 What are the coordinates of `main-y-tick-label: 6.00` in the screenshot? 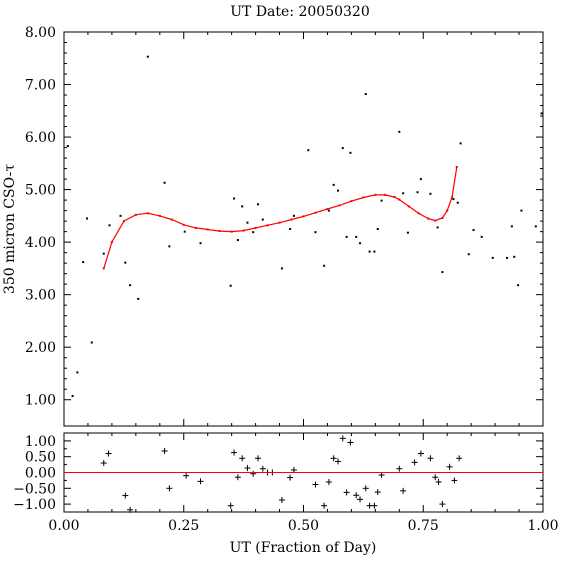 It's located at (40, 138).